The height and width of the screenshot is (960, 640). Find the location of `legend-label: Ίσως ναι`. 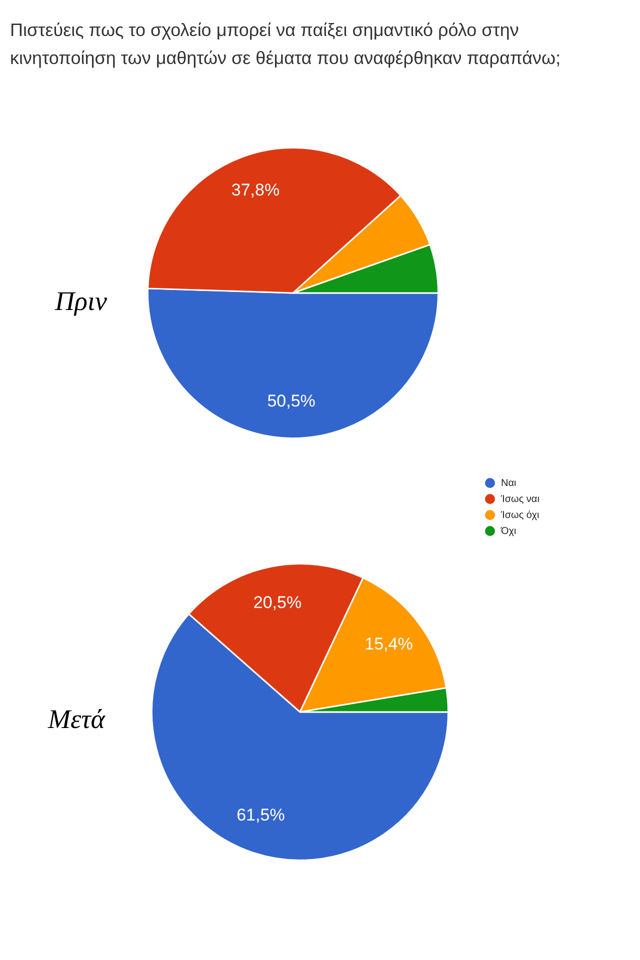

legend-label: Ίσως ναι is located at coordinates (520, 499).